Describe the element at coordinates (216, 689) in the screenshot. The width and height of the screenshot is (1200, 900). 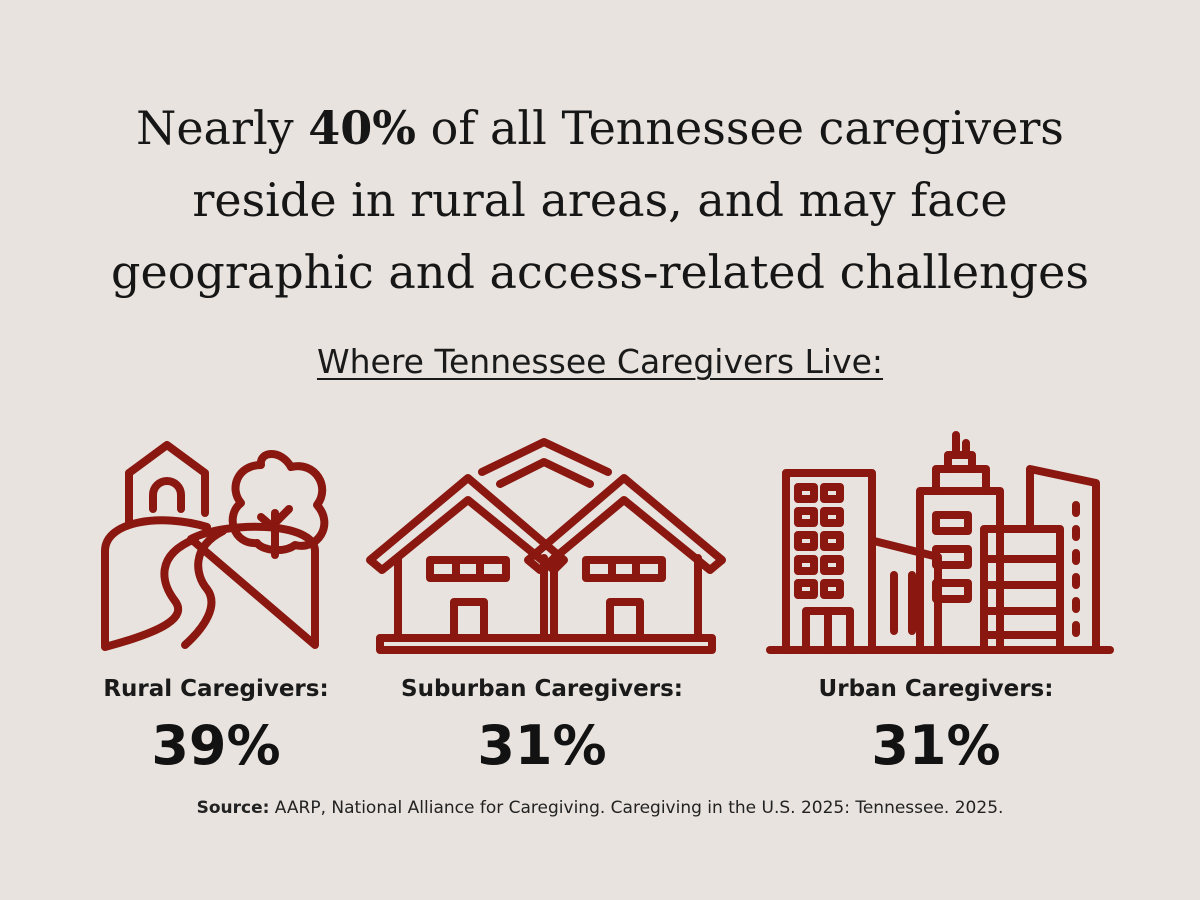
I see `rural-label: Rural Caregivers:` at that location.